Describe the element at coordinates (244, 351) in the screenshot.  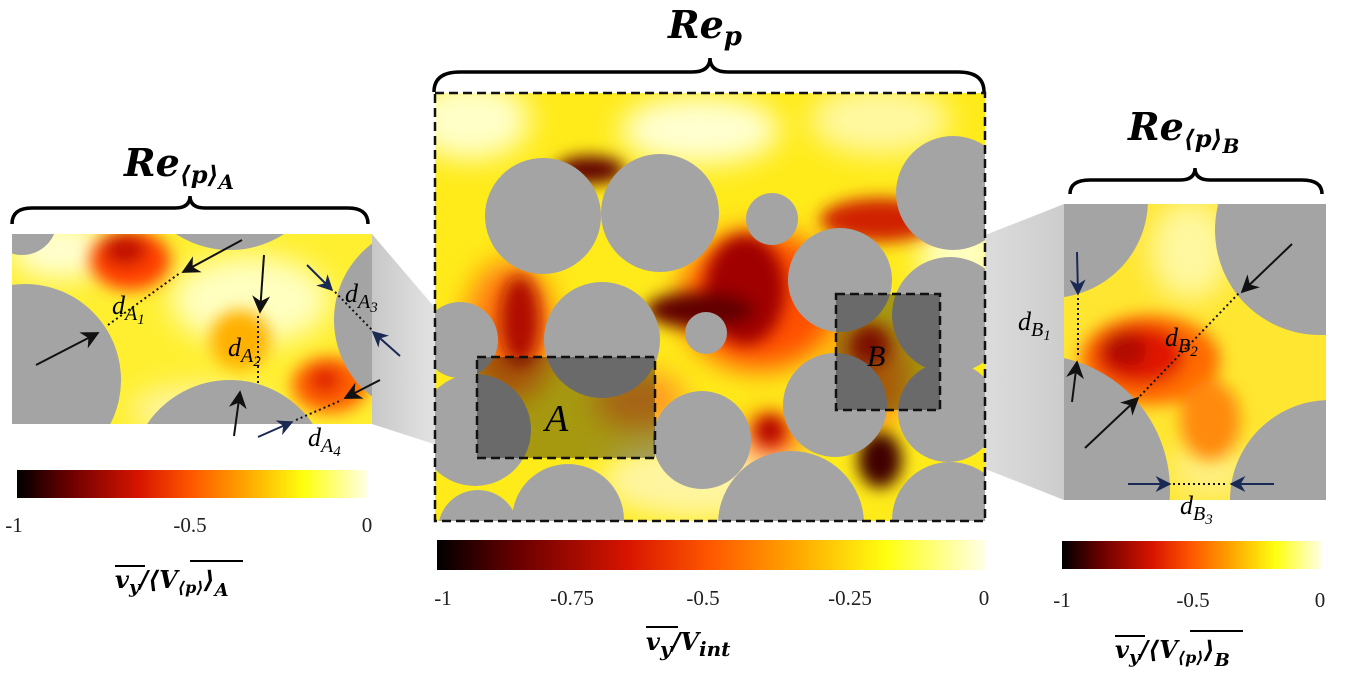
I see `left-distance-label: dA2` at that location.